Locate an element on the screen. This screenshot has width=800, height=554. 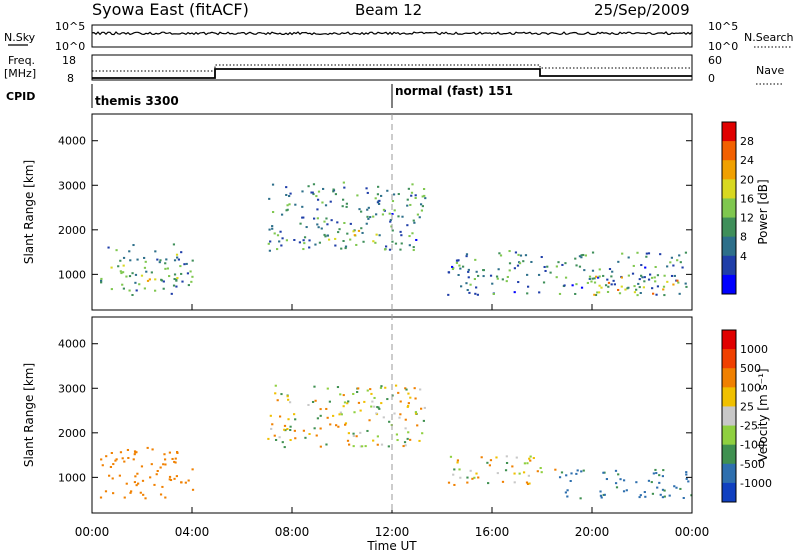
nave-trace is located at coordinates (392, 68).